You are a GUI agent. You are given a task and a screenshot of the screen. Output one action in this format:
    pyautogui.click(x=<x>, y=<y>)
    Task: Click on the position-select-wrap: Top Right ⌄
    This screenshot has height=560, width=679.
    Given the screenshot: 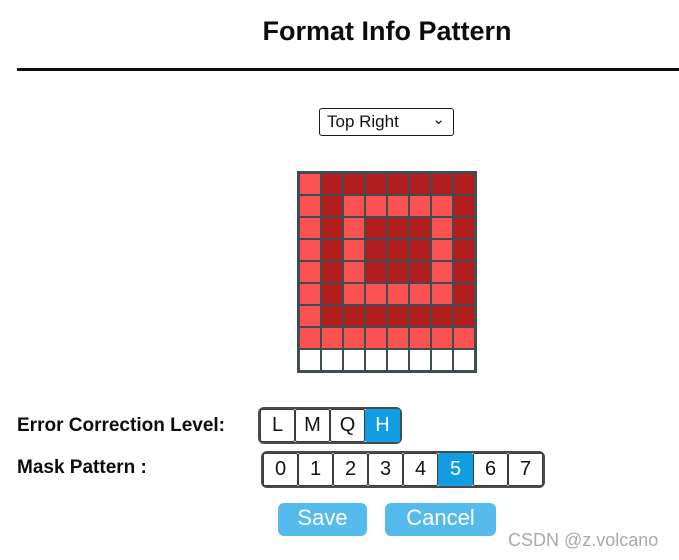 What is the action you would take?
    pyautogui.click(x=386, y=122)
    